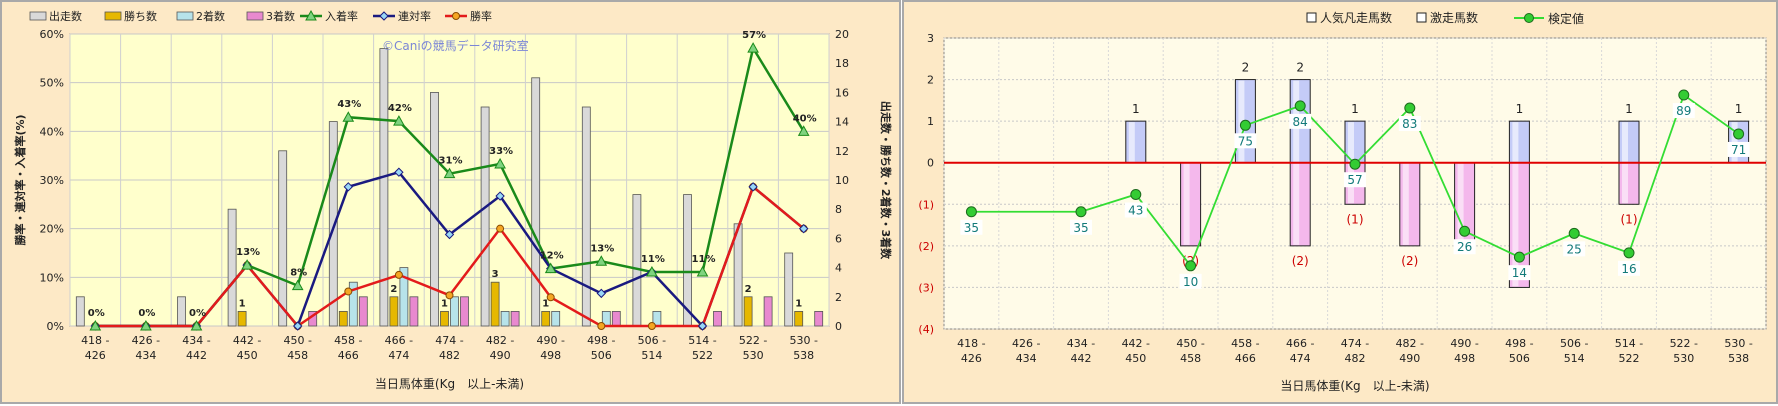 The image size is (1778, 406). What do you see at coordinates (501, 151) in the screenshot?
I see `place-rate-data-label: 33%` at bounding box center [501, 151].